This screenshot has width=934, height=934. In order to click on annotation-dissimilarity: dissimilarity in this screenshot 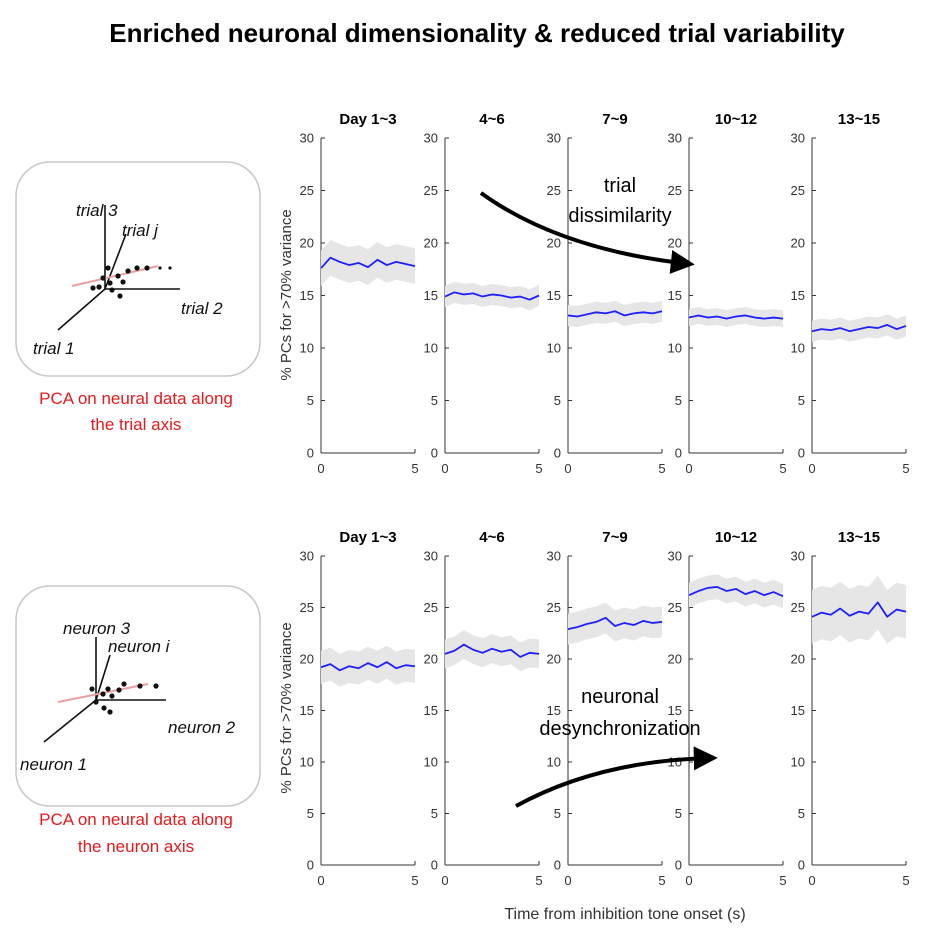, I will do `click(619, 216)`.